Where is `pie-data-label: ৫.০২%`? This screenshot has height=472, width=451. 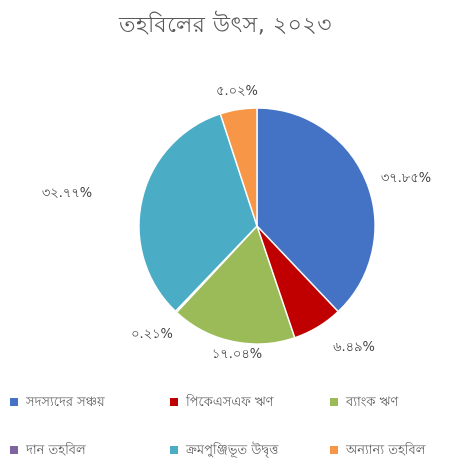 pie-data-label: ৫.০২% is located at coordinates (237, 91).